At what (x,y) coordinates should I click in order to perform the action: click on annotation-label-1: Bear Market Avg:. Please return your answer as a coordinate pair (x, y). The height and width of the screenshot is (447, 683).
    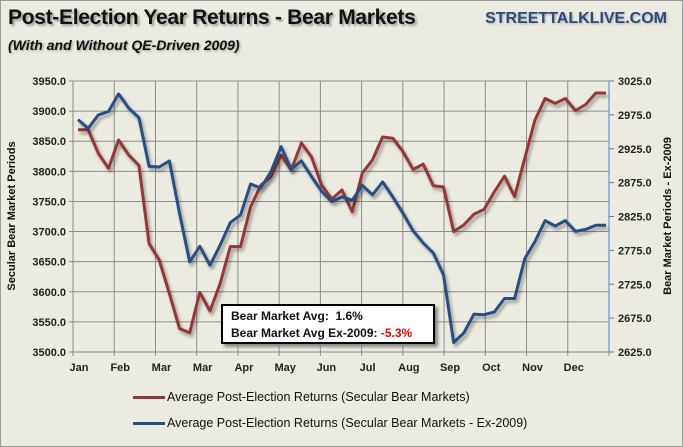
    Looking at the image, I should click on (280, 316).